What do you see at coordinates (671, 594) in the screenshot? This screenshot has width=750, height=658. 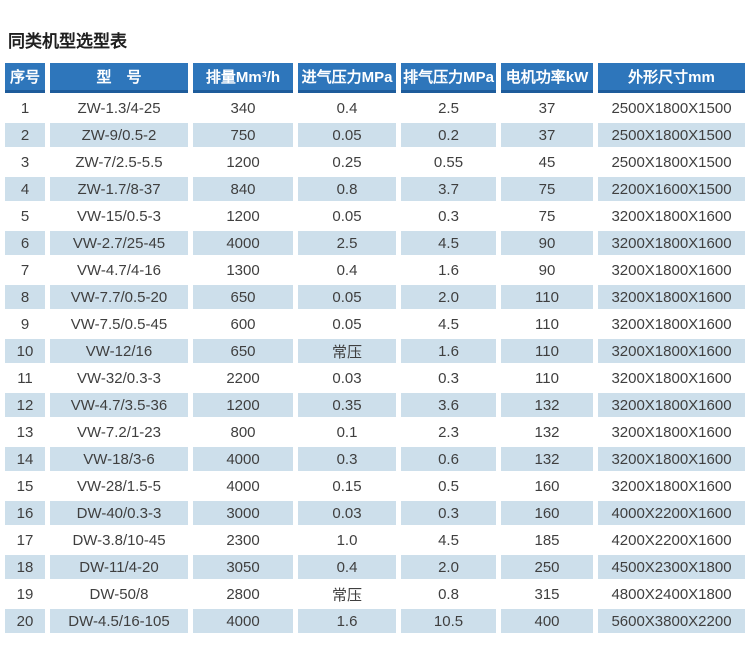 I see `cell-dims: 4800X2400X1800` at bounding box center [671, 594].